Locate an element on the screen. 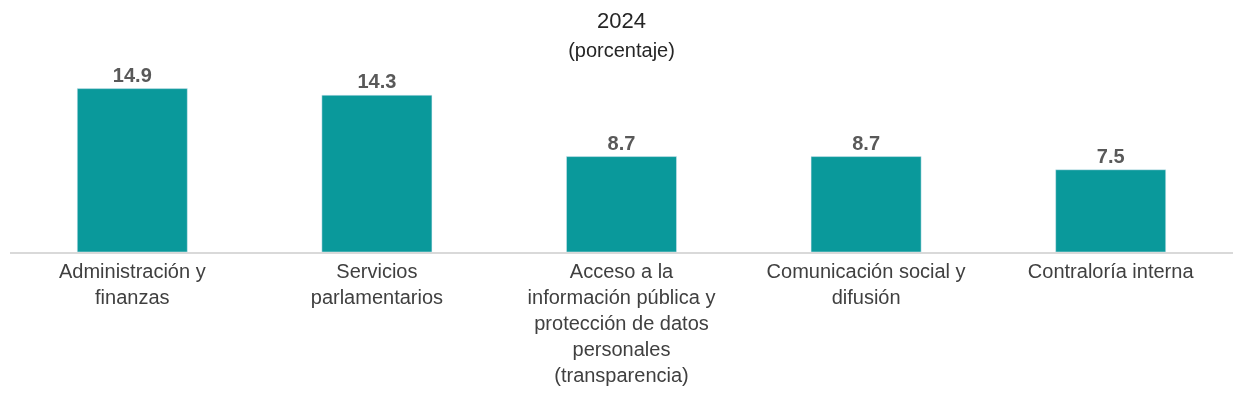  x-tick-label: Comunicación social y difusión is located at coordinates (866, 284).